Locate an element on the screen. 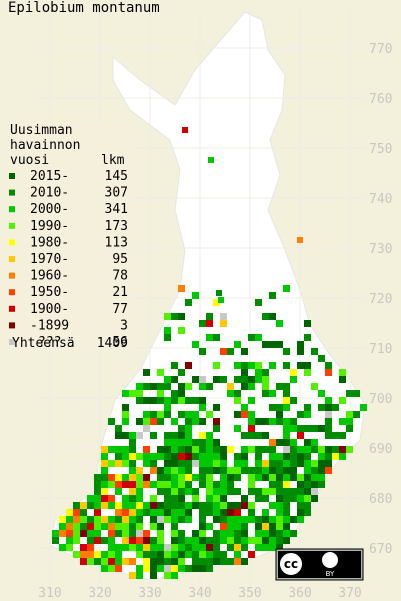  legend-count: 95 is located at coordinates (120, 259).